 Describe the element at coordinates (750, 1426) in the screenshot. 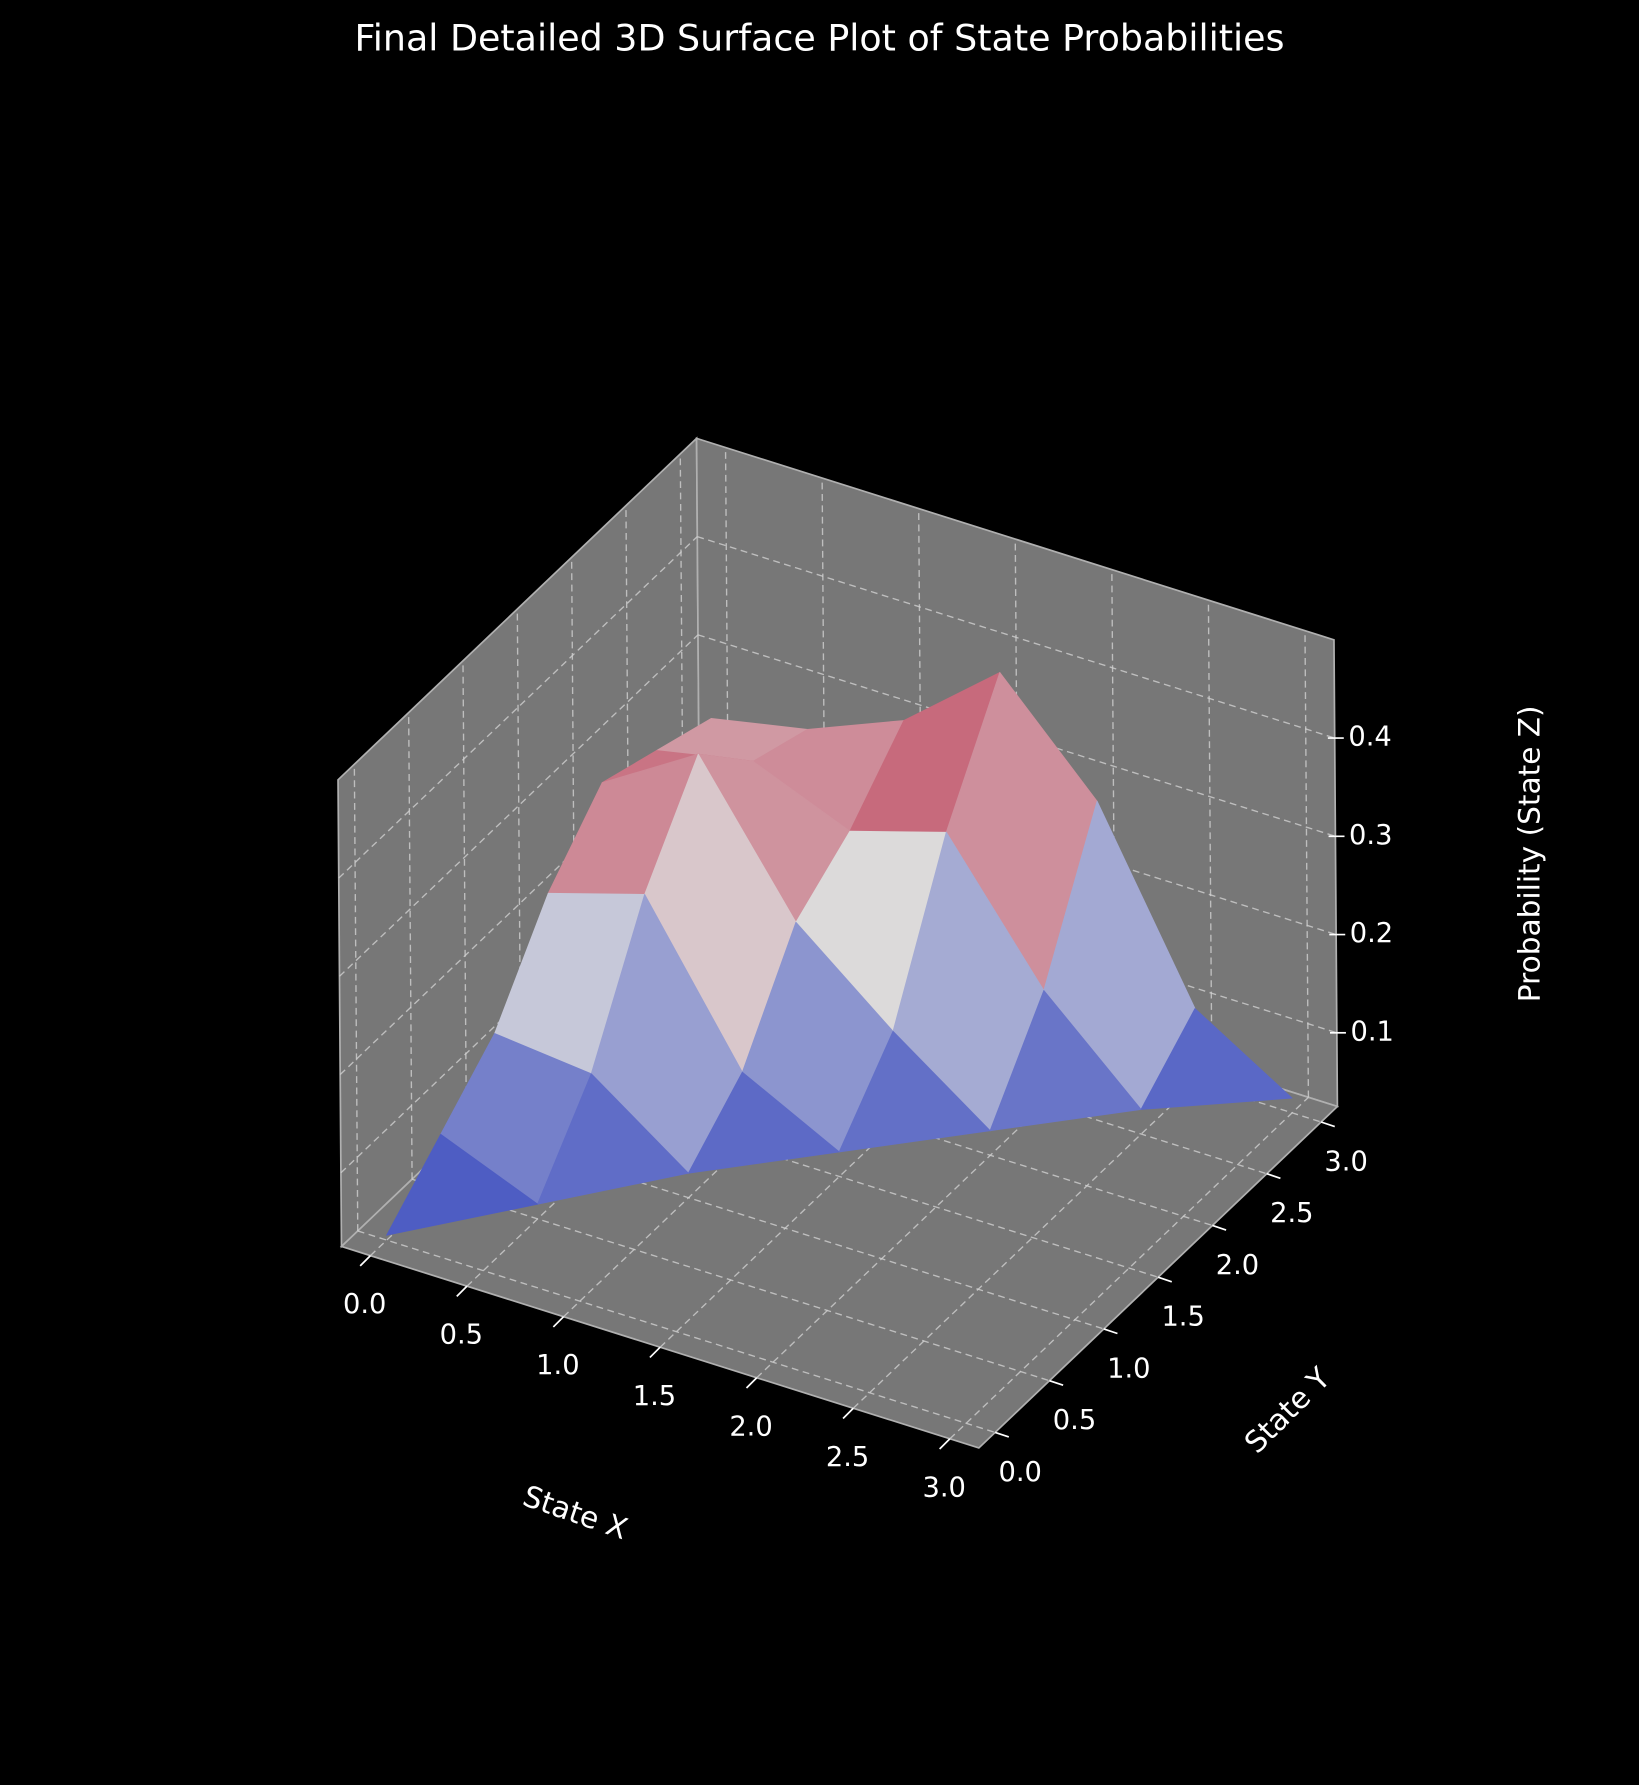

I see `x-tick-label: 2.0` at that location.